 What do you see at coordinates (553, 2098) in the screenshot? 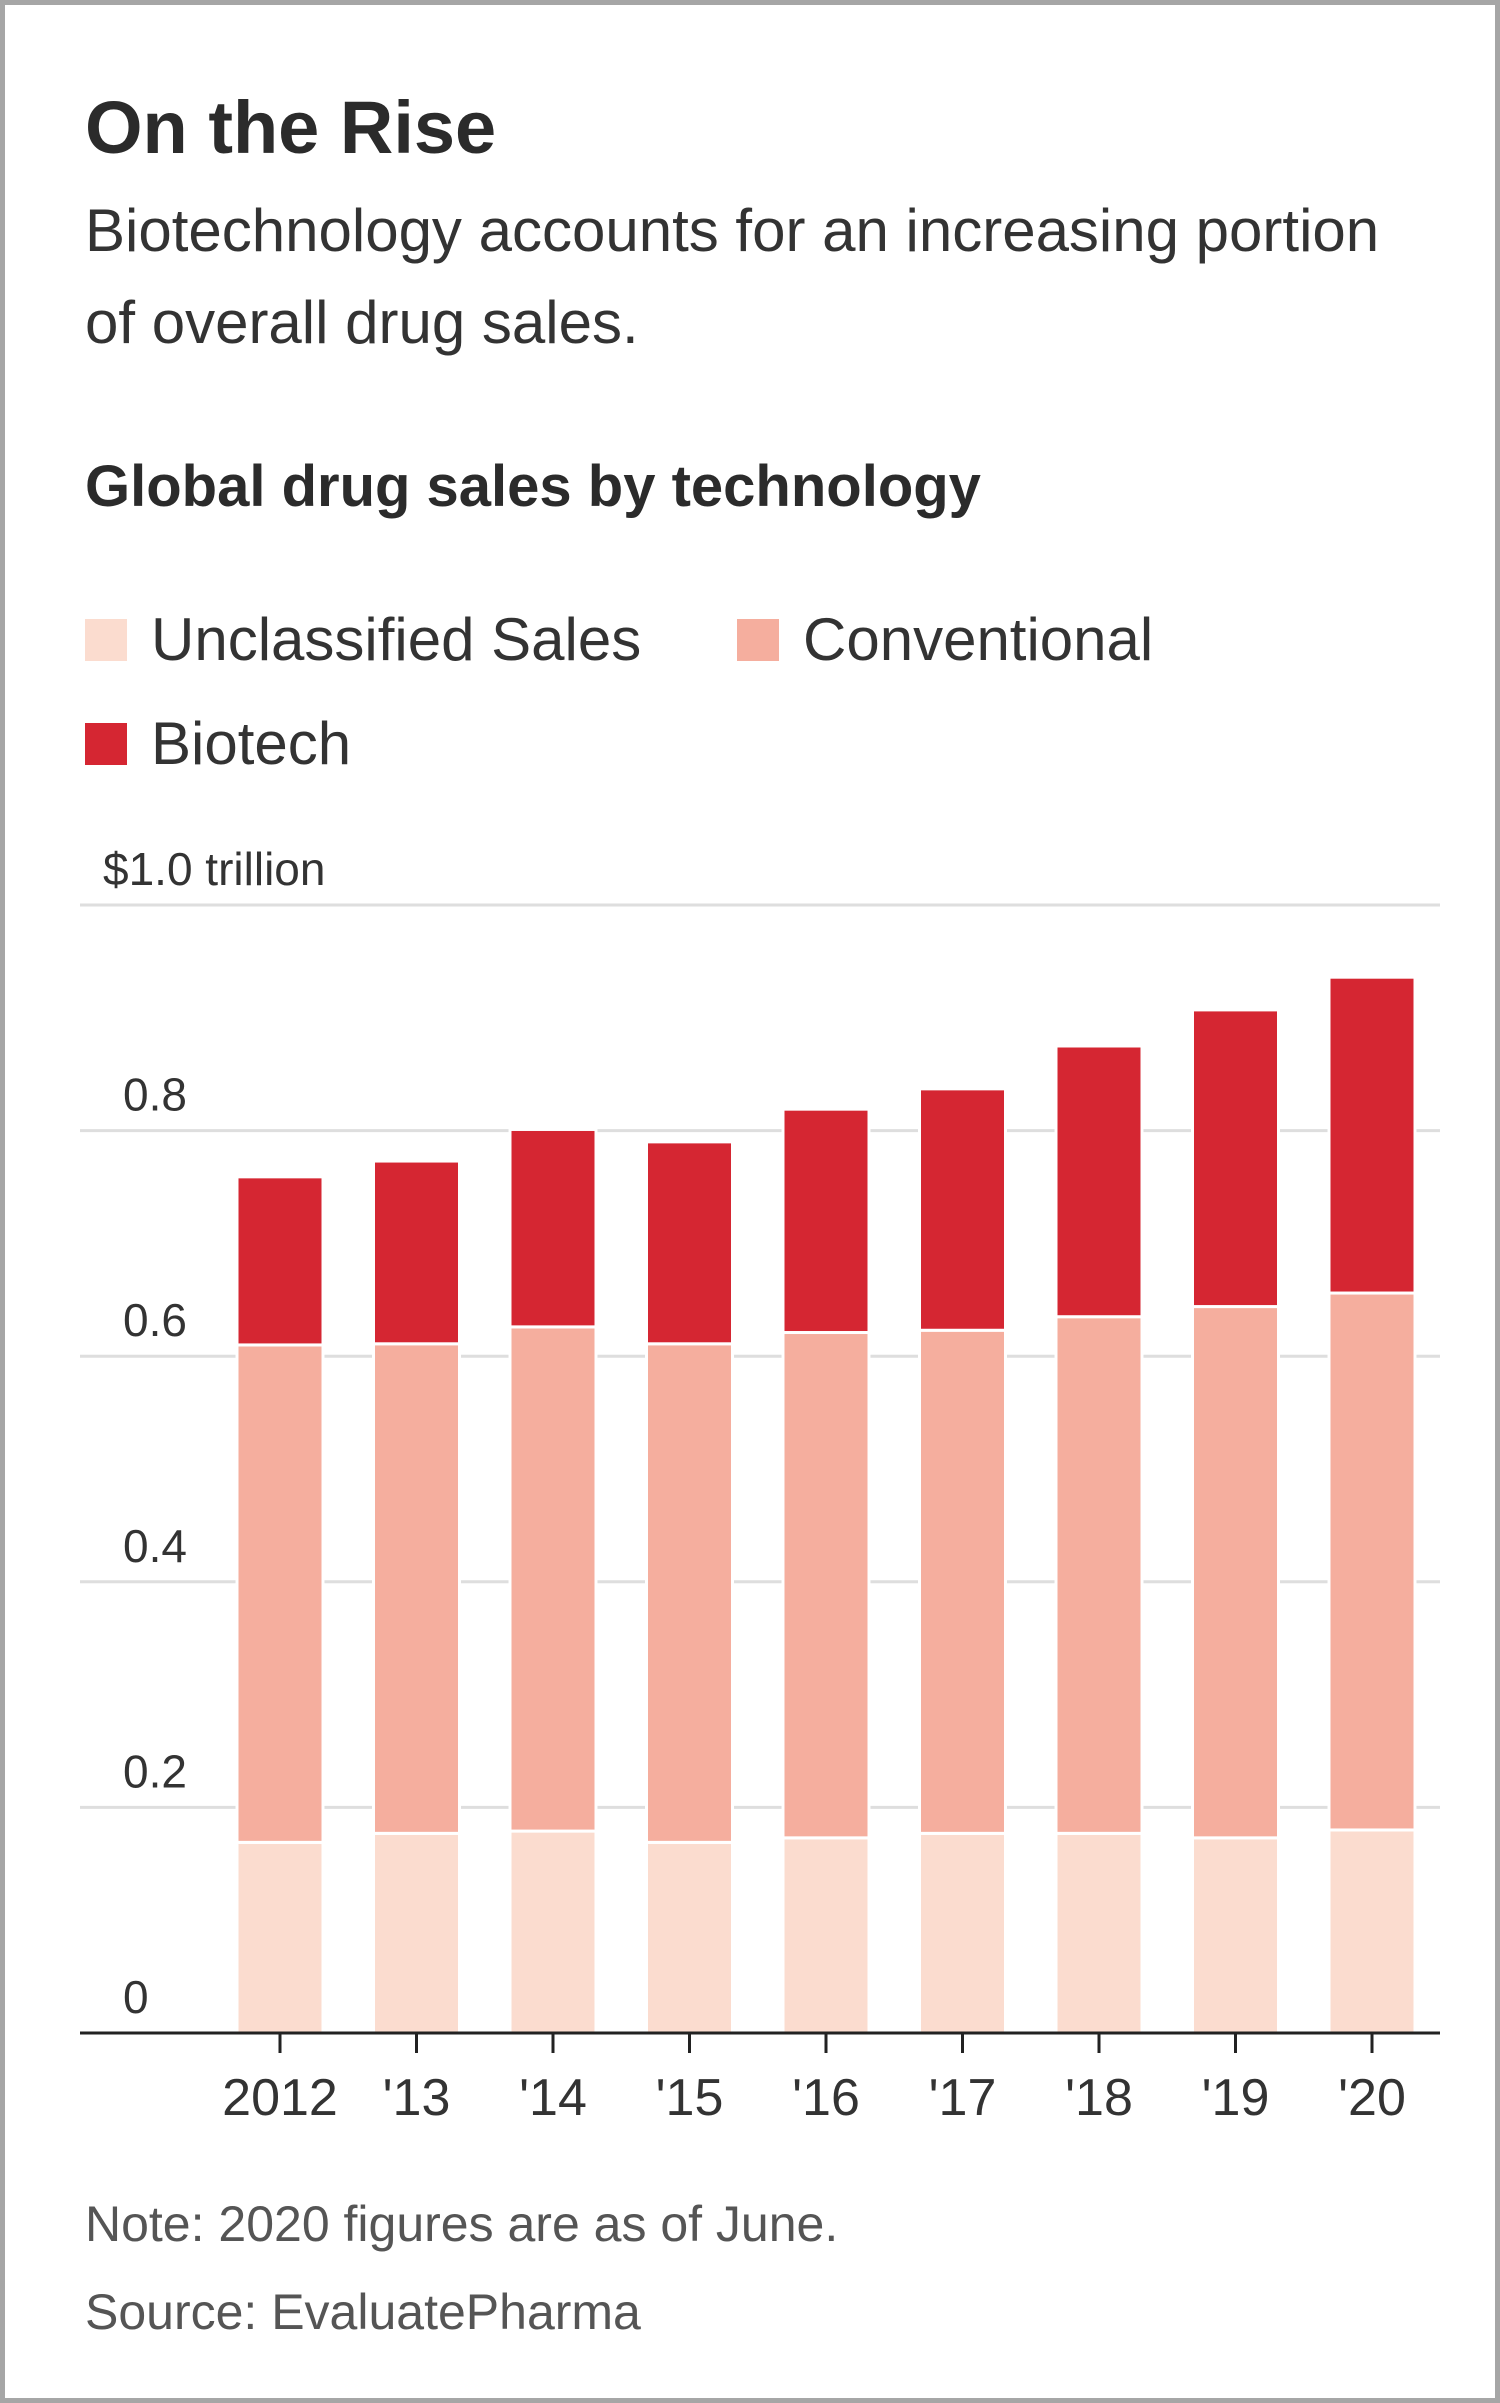
I see `x-tick-label: '14` at bounding box center [553, 2098].